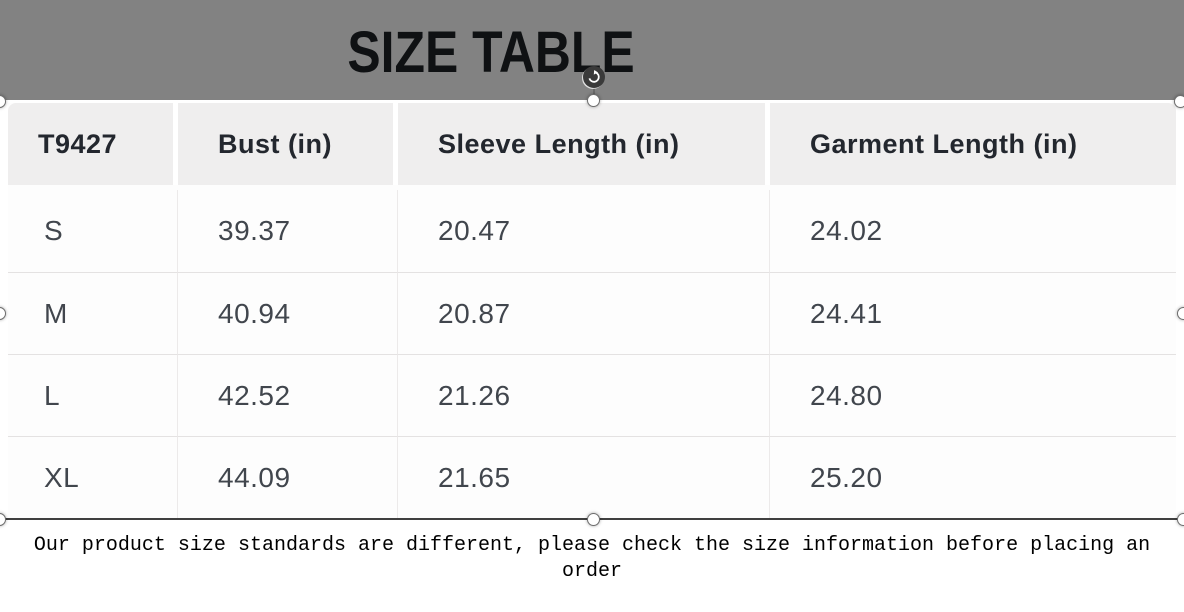  Describe the element at coordinates (584, 395) in the screenshot. I see `cell-sleeve: 21.26` at that location.